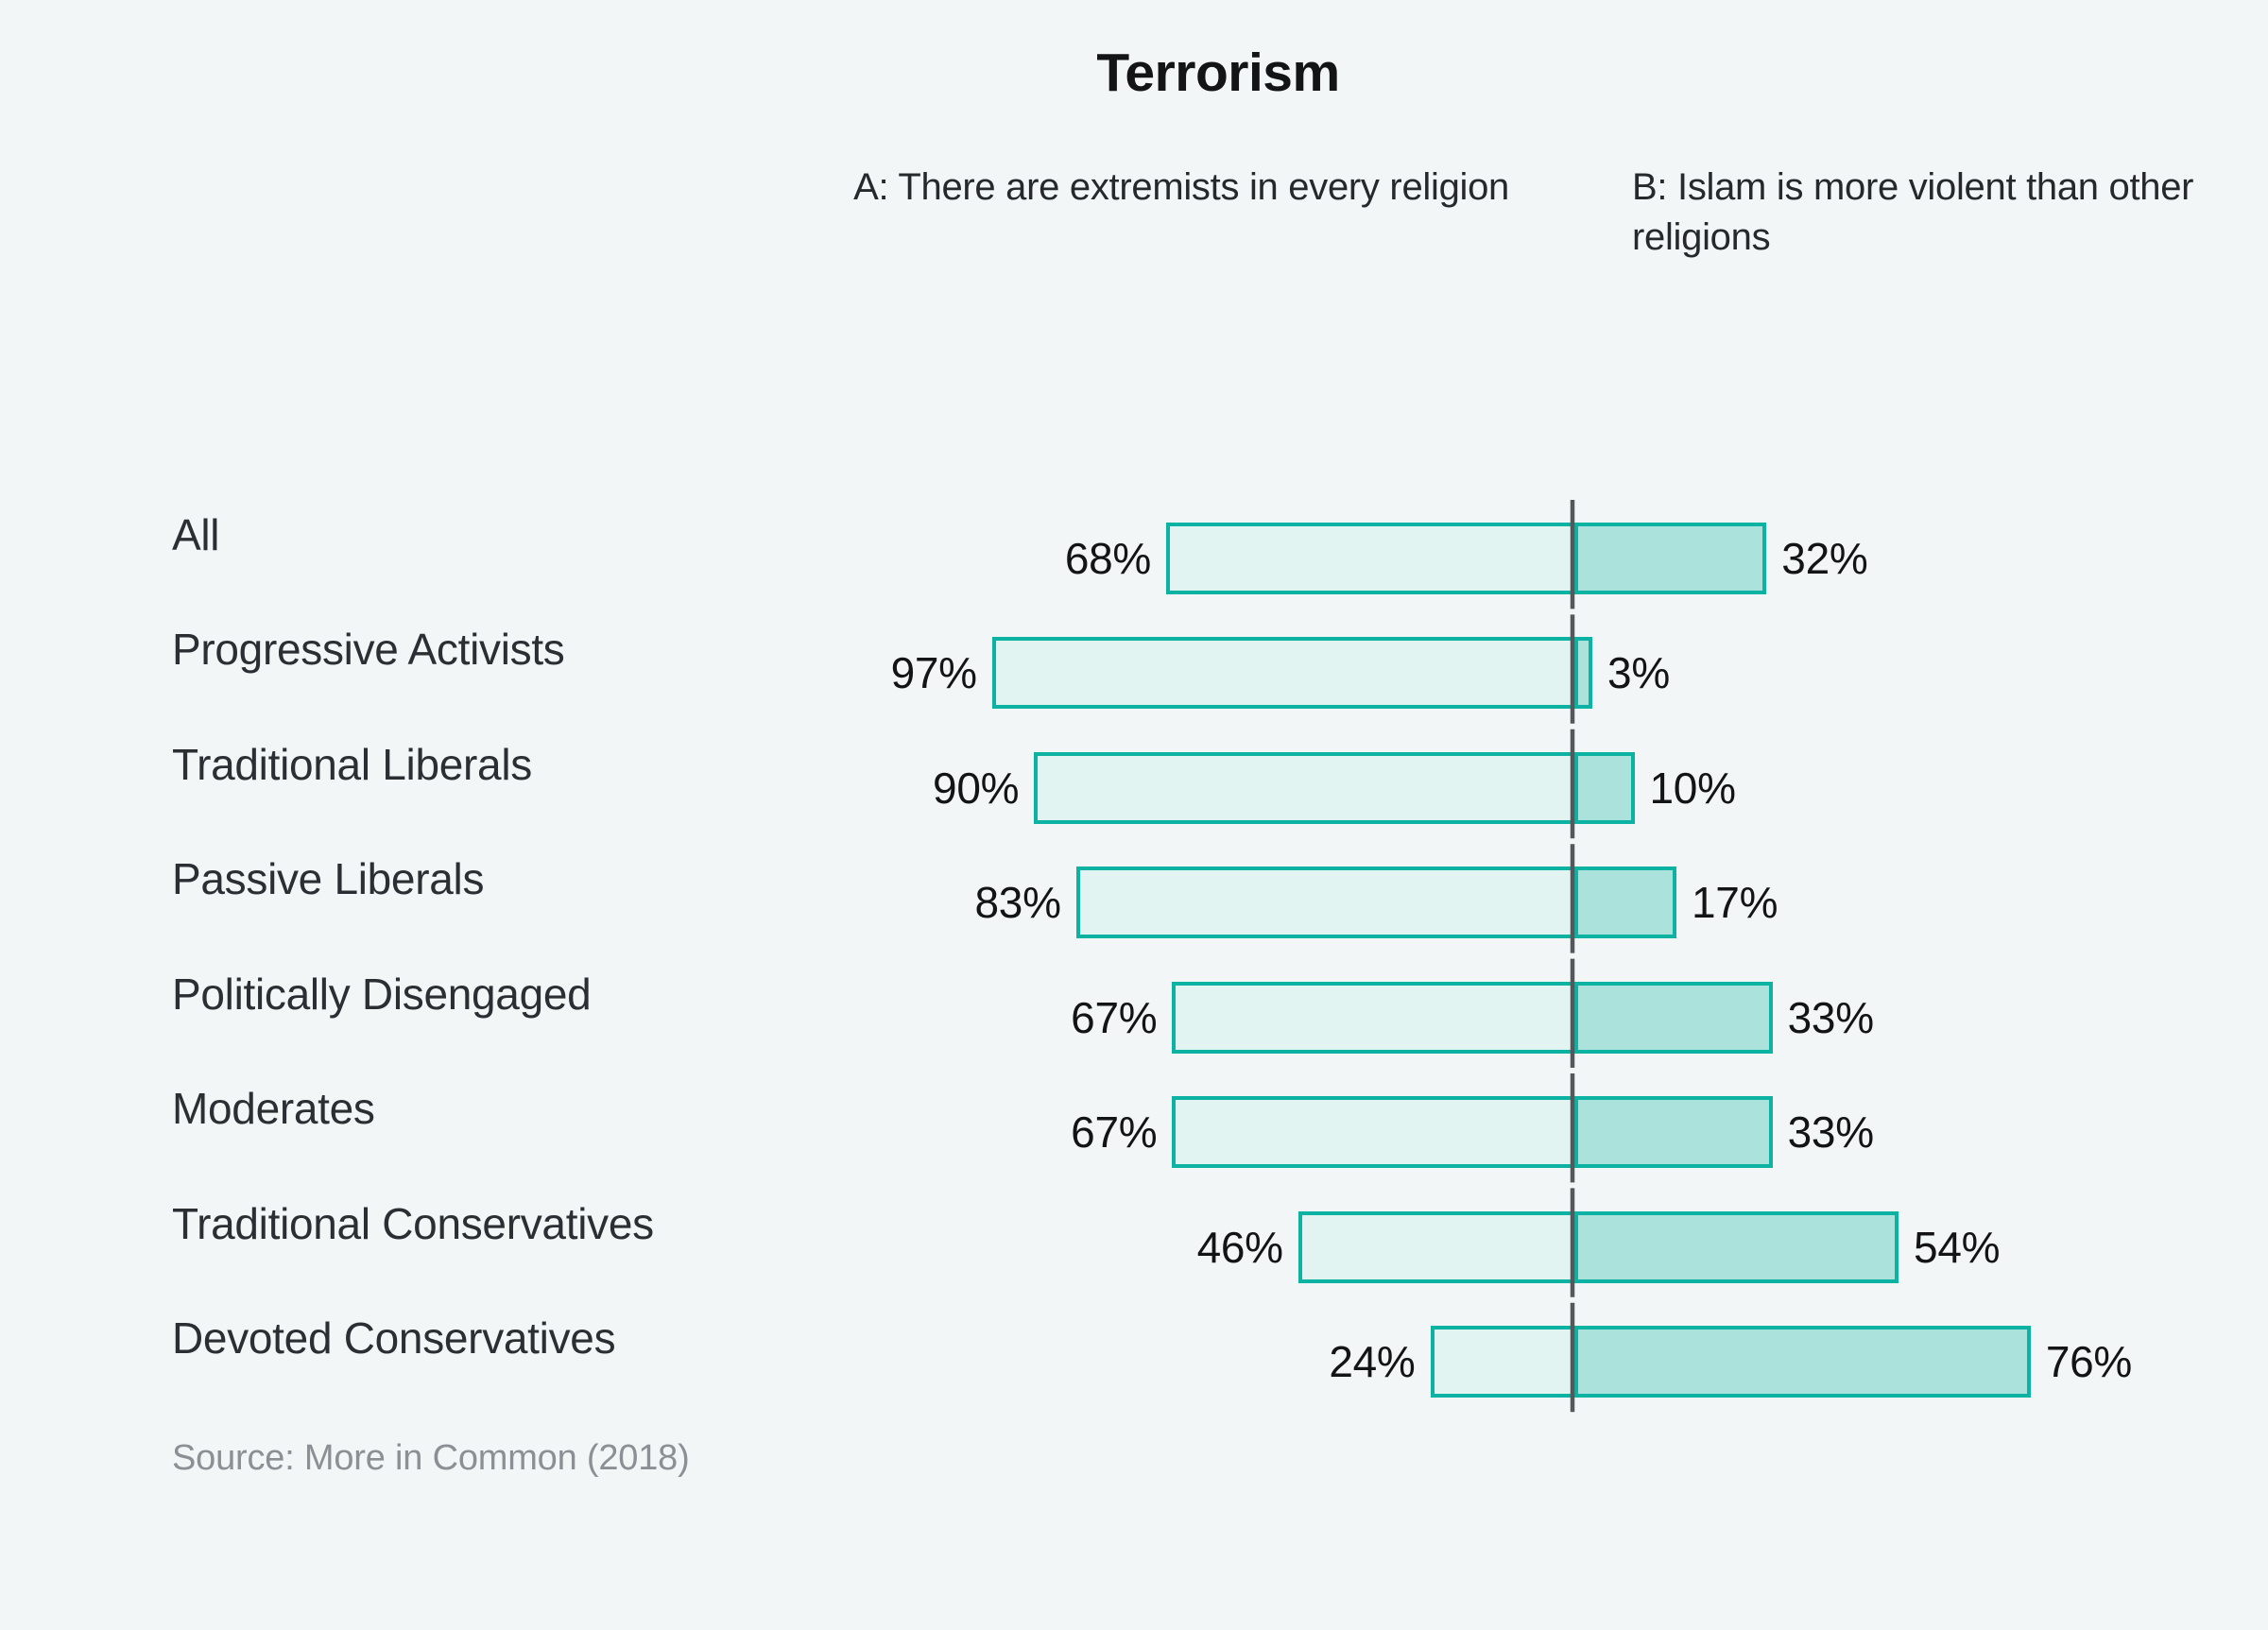  Describe the element at coordinates (382, 994) in the screenshot. I see `row-label-4: Politically Disengaged` at that location.